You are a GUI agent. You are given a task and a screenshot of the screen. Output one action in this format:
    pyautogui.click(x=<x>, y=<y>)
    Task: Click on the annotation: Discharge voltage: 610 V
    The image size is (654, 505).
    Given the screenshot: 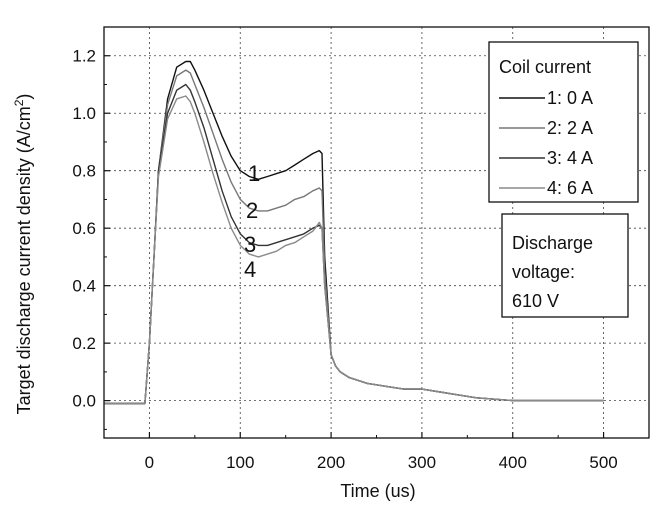 What is the action you would take?
    pyautogui.click(x=565, y=265)
    